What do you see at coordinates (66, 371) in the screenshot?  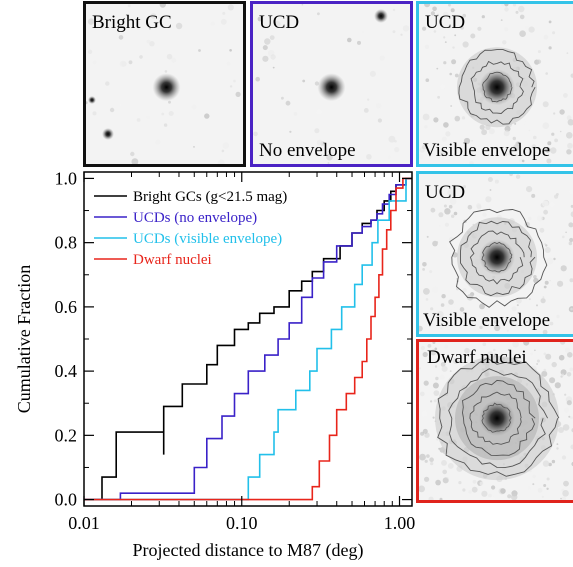 I see `y-tick-label: 0.4` at bounding box center [66, 371].